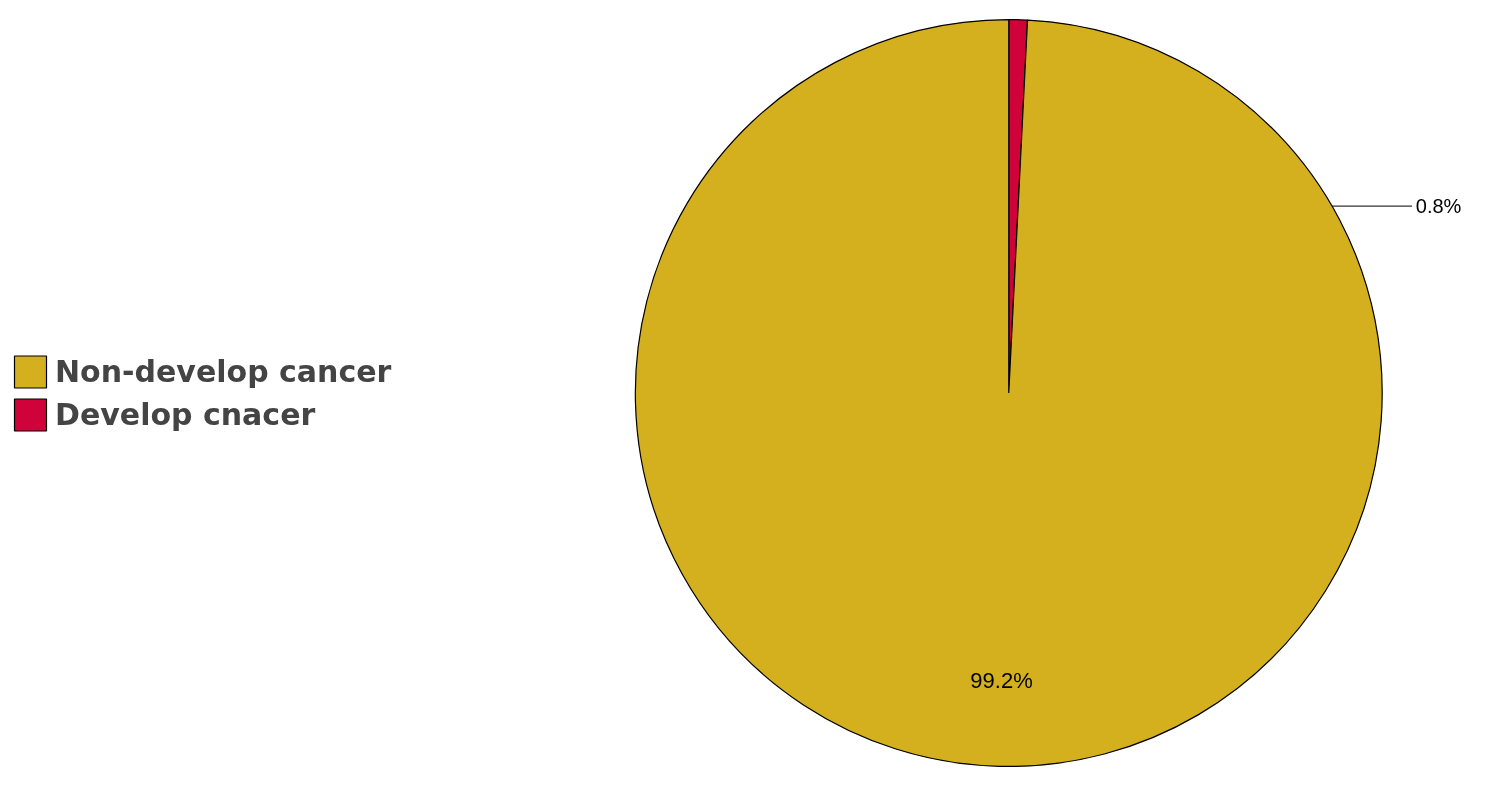  I want to click on data-label: 0.8%, so click(1438, 206).